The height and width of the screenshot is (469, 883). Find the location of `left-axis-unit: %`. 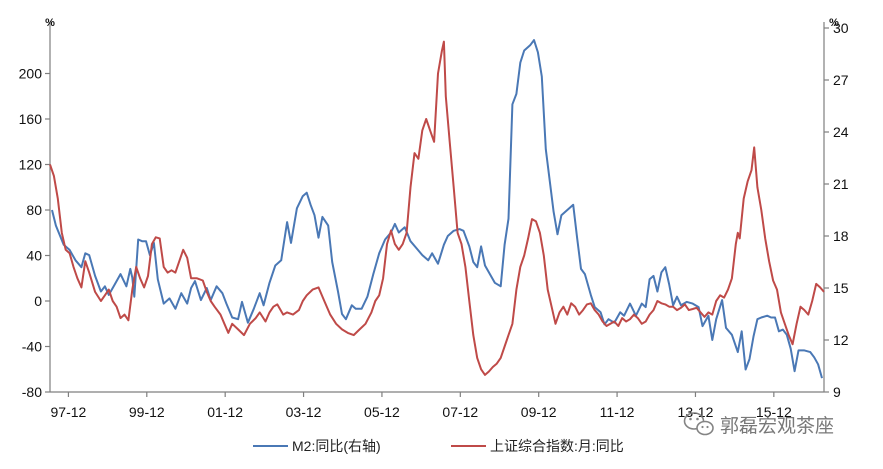

left-axis-unit: % is located at coordinates (50, 23).